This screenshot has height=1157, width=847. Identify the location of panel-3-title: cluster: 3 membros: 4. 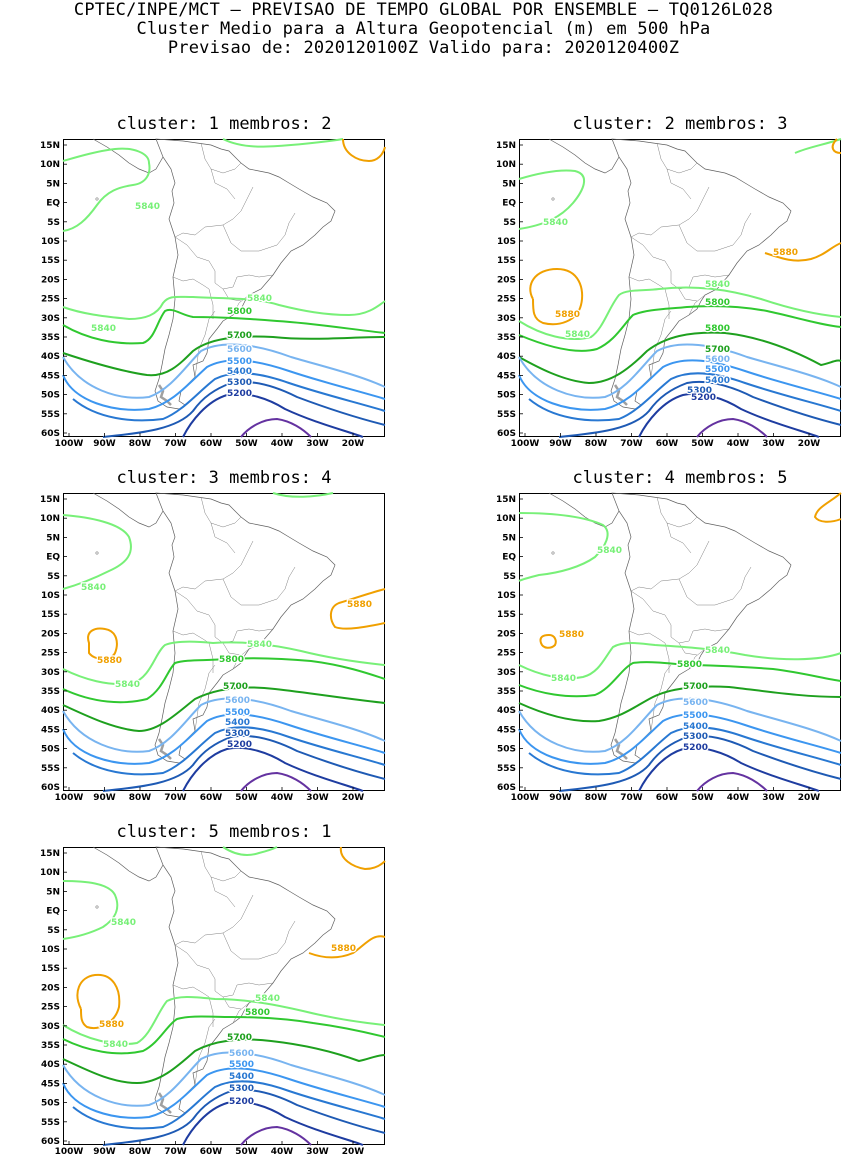
(224, 478).